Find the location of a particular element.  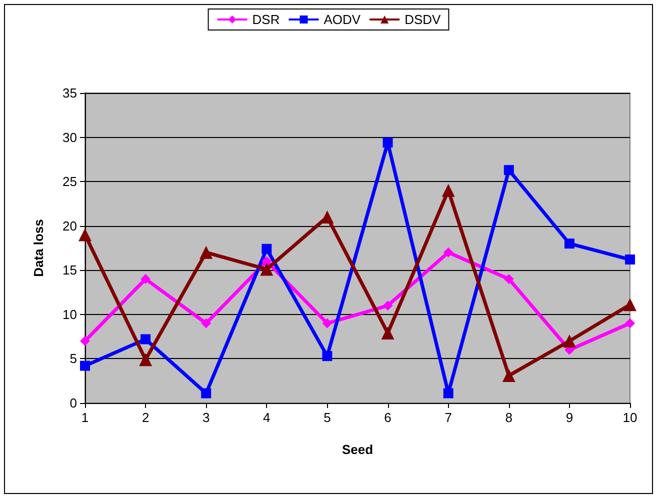

y-tick-label: 20 is located at coordinates (69, 226).